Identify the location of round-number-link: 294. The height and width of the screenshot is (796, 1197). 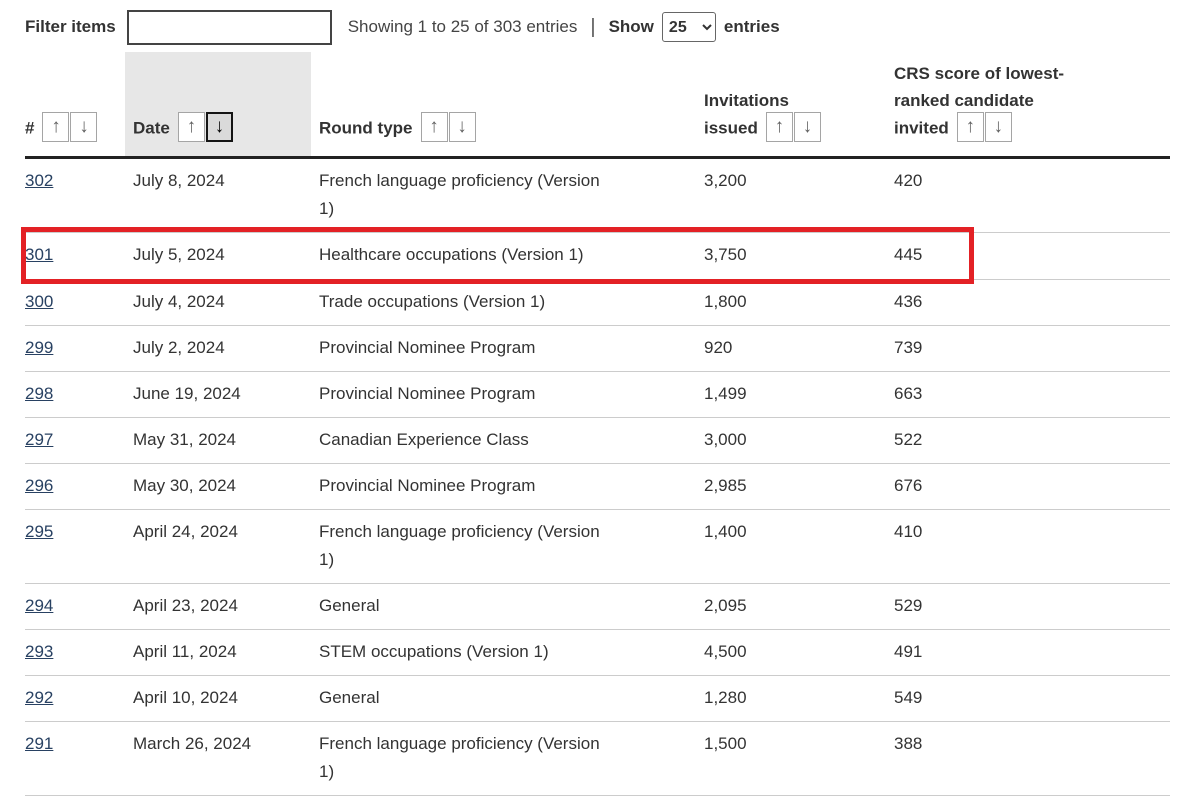
(39, 605).